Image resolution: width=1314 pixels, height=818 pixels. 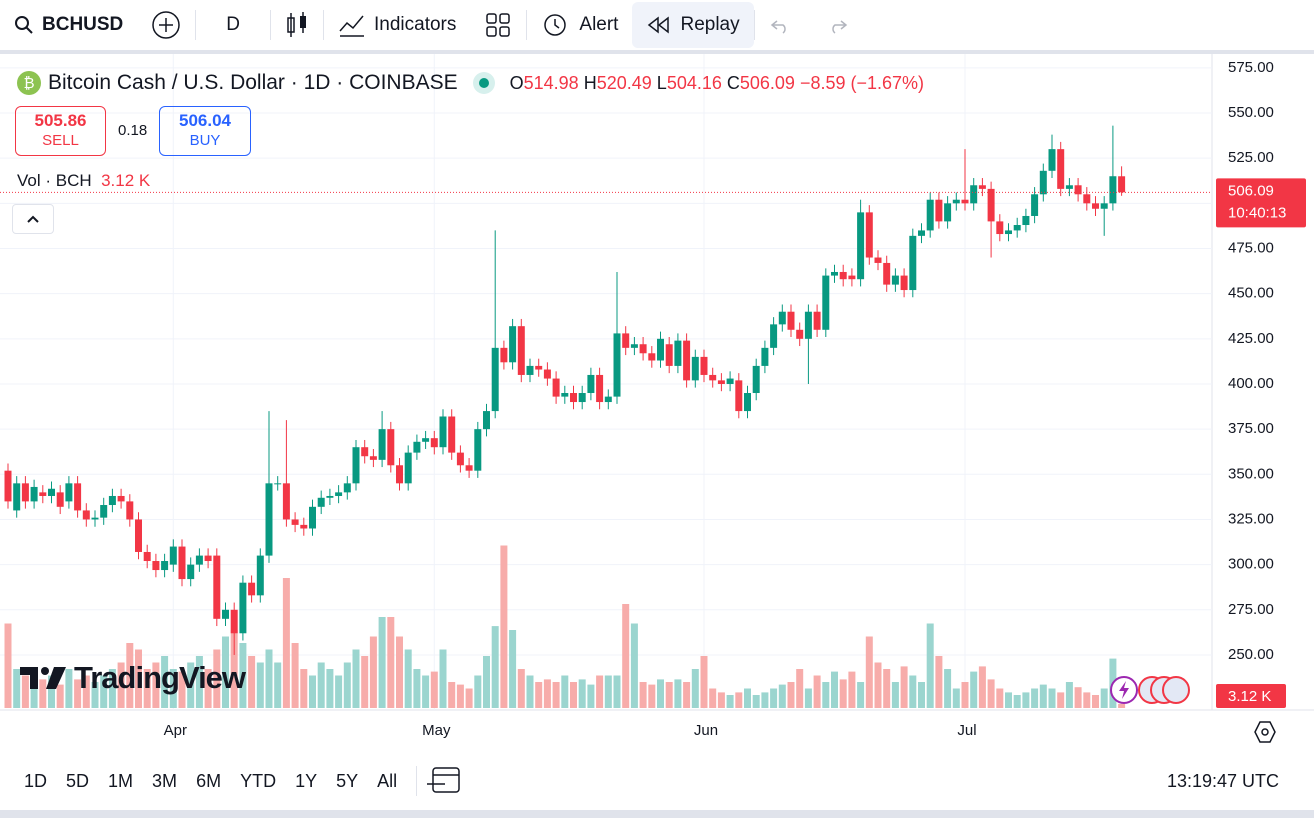 I want to click on indicators-button: Indicators, so click(x=397, y=25).